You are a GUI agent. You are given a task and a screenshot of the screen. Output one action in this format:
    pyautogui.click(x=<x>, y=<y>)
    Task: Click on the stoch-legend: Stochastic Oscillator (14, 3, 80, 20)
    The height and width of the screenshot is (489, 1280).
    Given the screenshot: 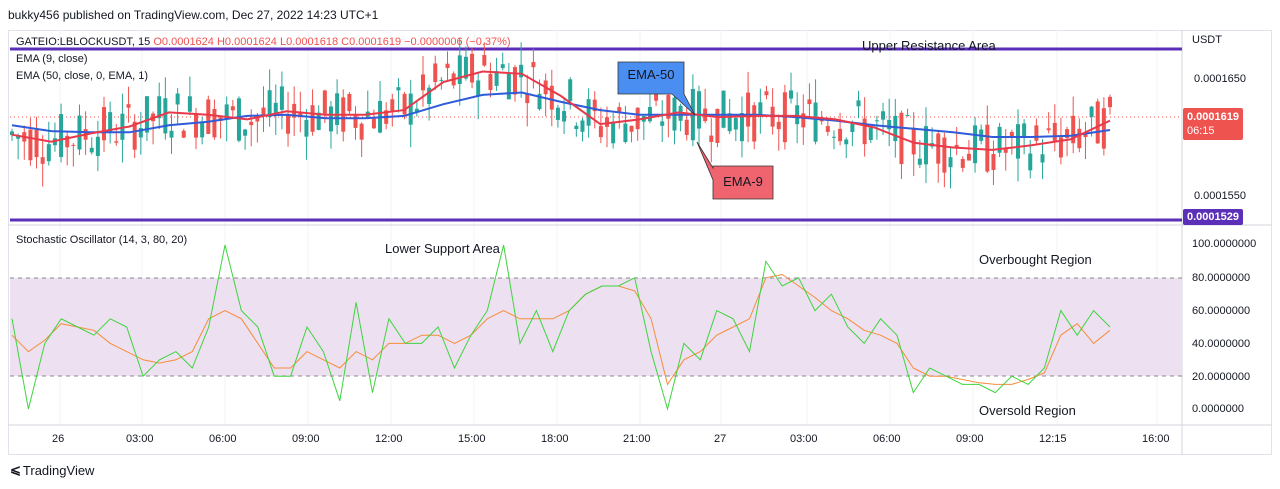 What is the action you would take?
    pyautogui.click(x=102, y=240)
    